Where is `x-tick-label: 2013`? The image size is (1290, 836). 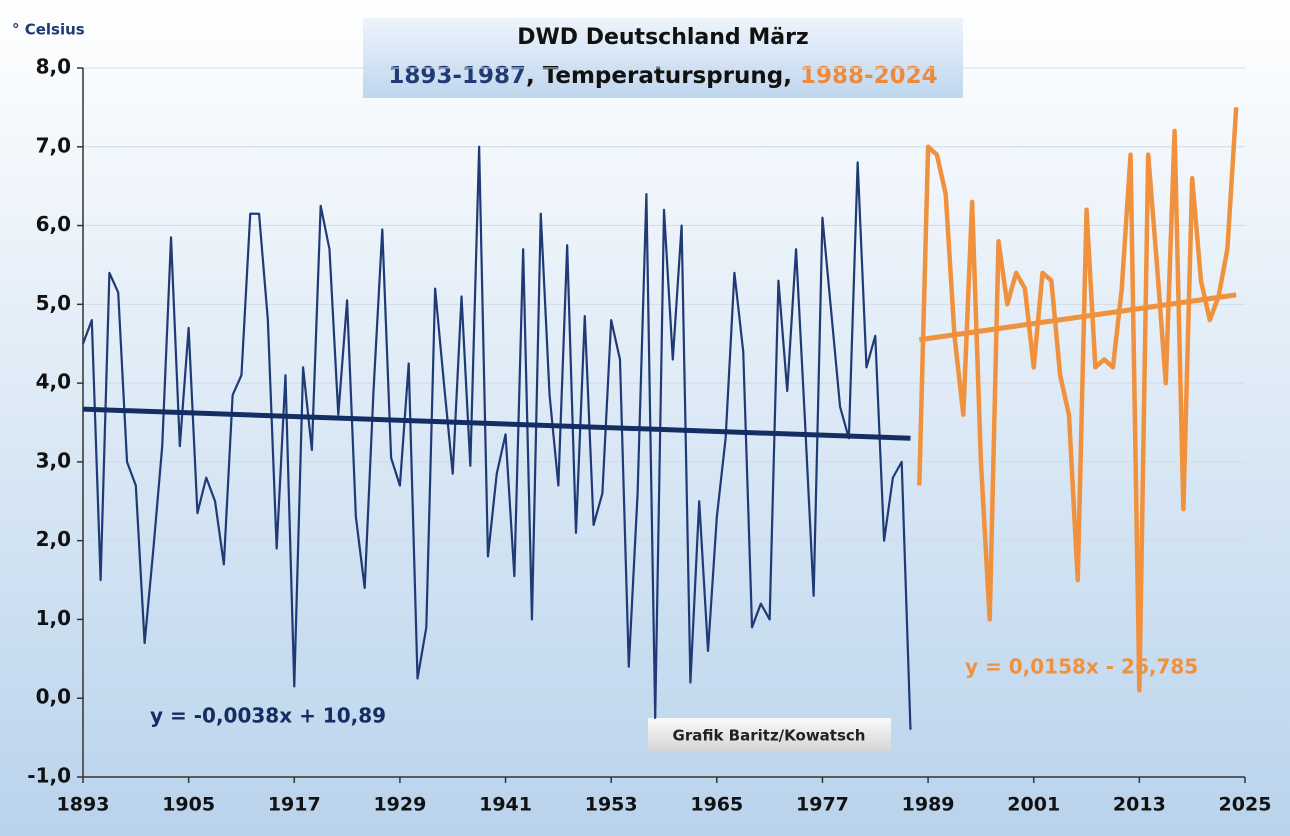
x-tick-label: 2013 is located at coordinates (1139, 805).